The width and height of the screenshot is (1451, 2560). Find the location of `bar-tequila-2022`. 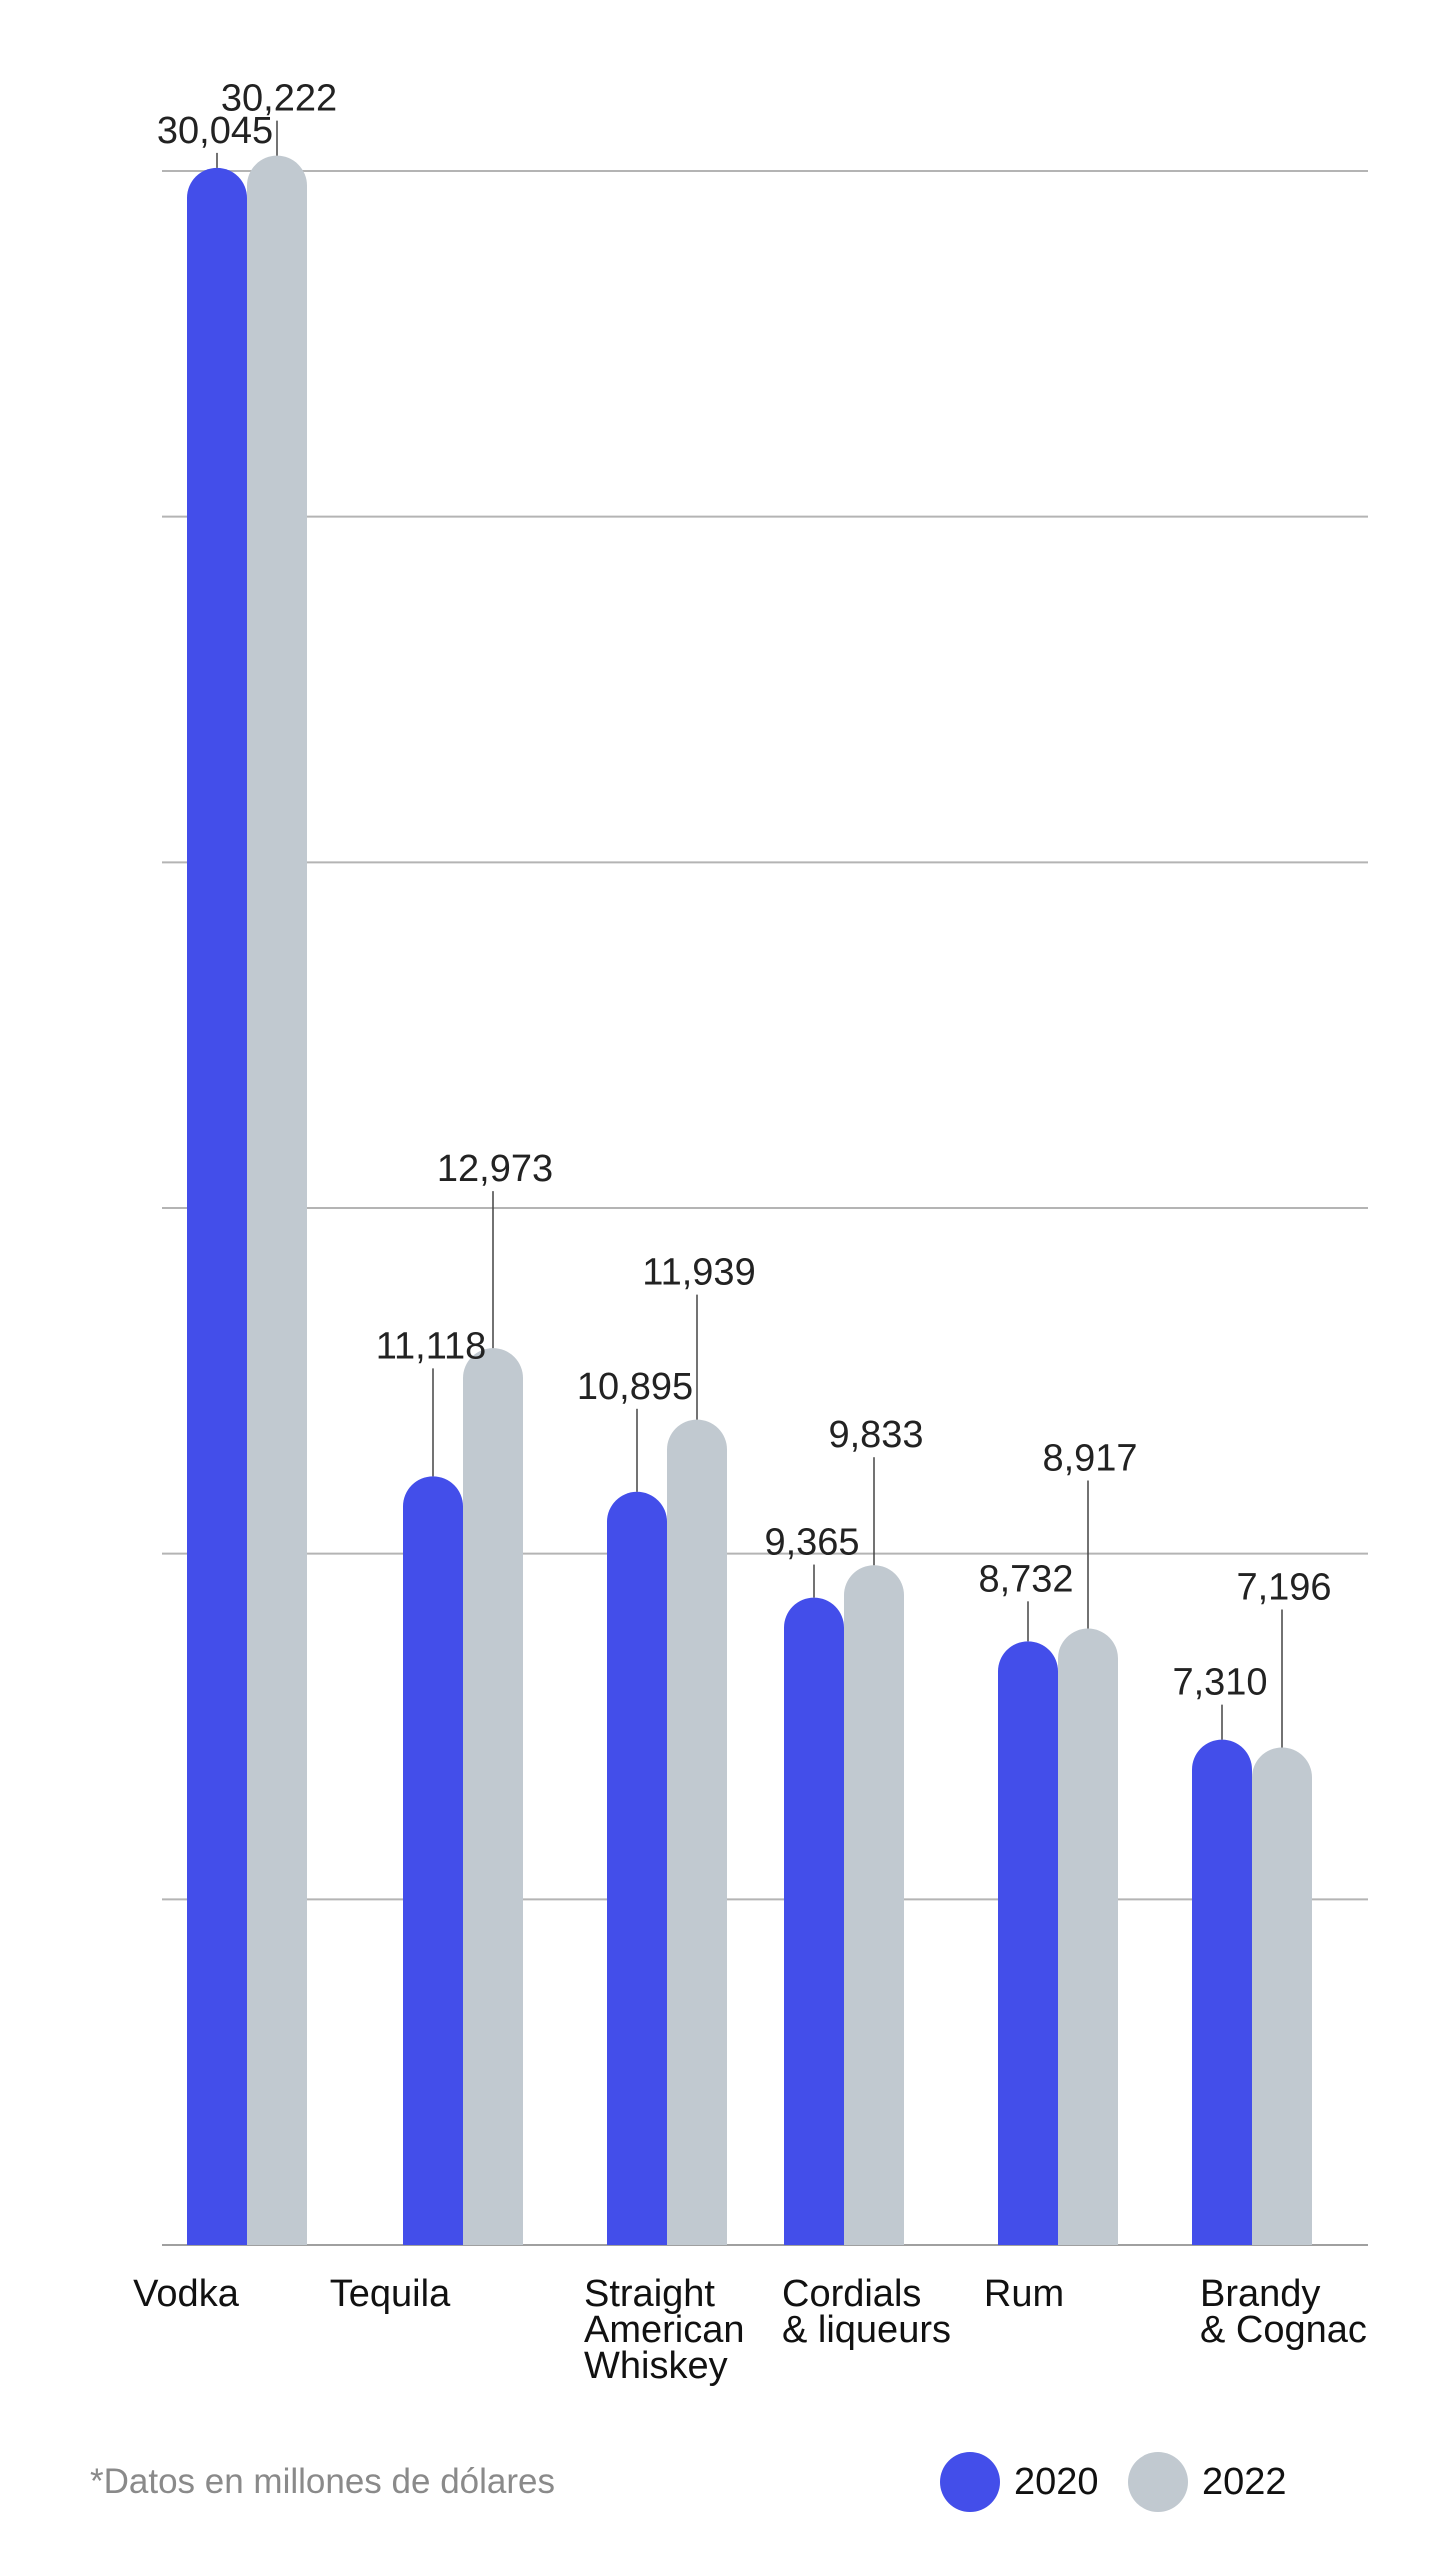

bar-tequila-2022 is located at coordinates (493, 1796).